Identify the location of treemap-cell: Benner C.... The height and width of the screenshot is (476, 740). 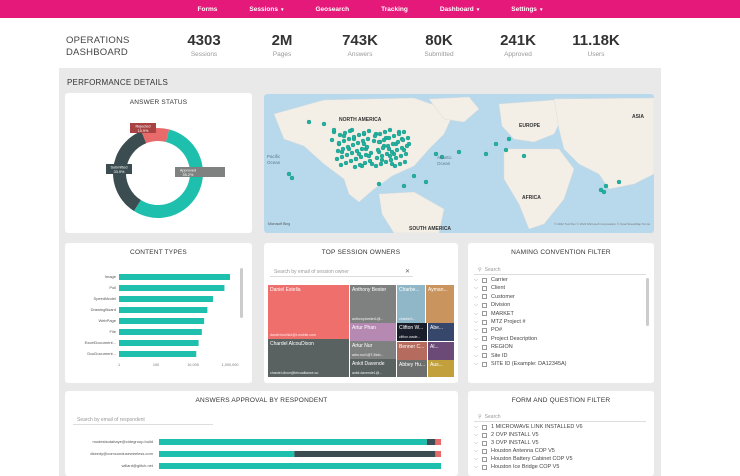
(412, 351).